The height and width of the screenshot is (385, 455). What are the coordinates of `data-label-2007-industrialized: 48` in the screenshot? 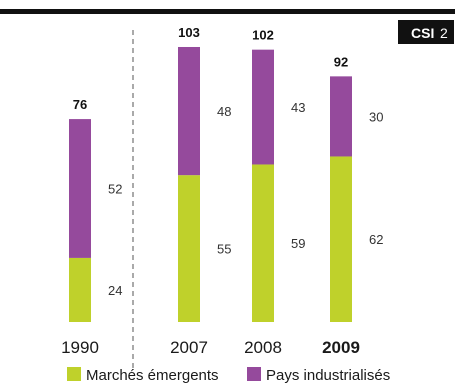 It's located at (224, 111).